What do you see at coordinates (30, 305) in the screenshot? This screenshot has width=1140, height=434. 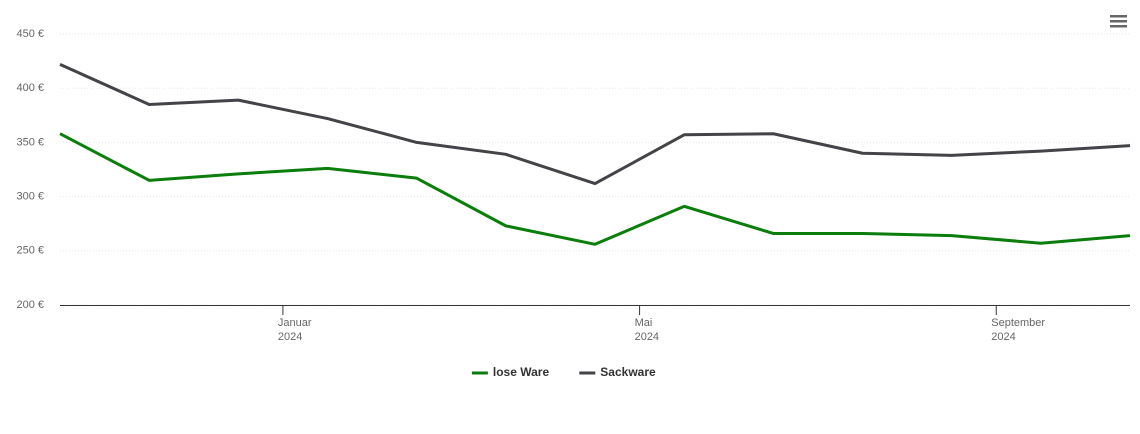 I see `y-tick-label: 200 €` at bounding box center [30, 305].